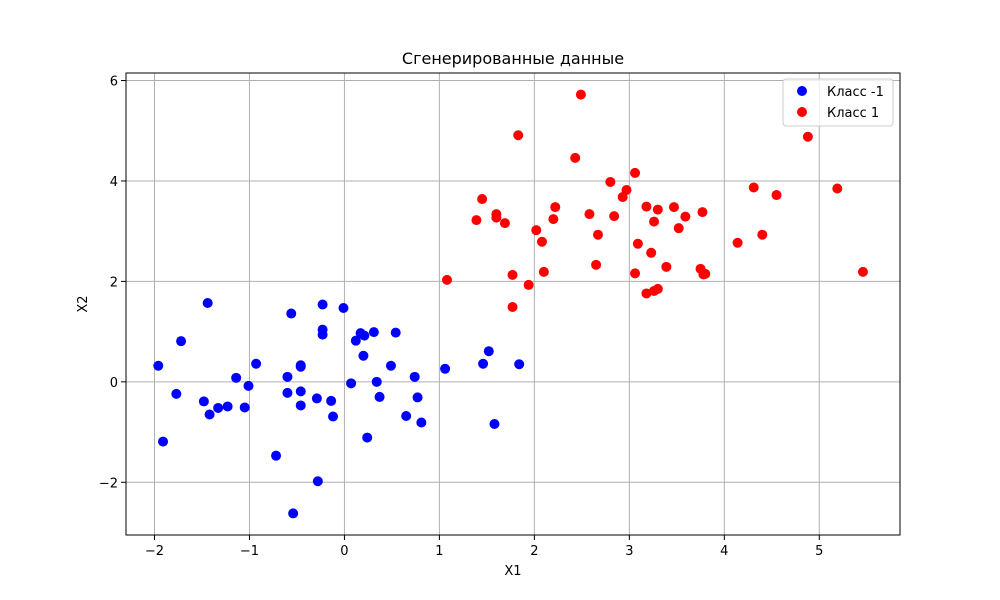 The image size is (1000, 600). I want to click on legend-box, so click(838, 102).